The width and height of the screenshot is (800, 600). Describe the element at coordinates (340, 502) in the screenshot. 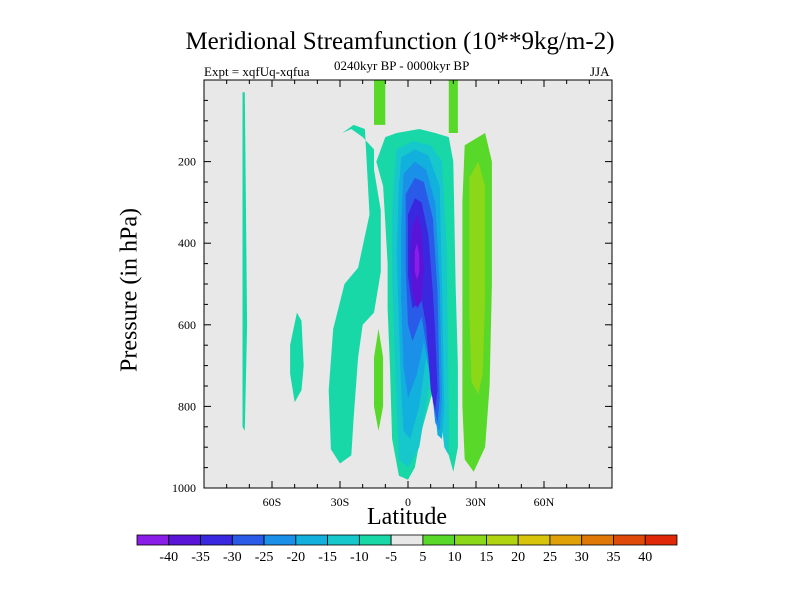

I see `x-tick-label: 30S` at that location.